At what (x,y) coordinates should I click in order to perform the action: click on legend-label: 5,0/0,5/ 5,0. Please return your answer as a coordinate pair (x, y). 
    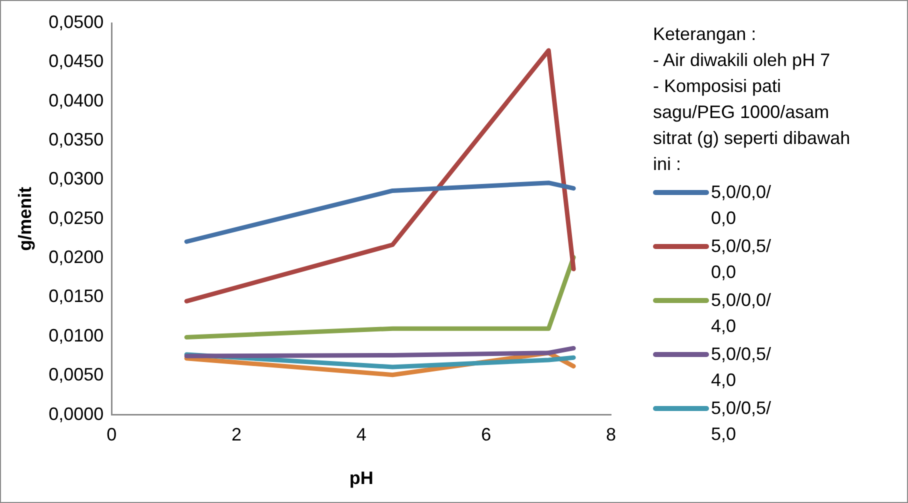
    Looking at the image, I should click on (741, 421).